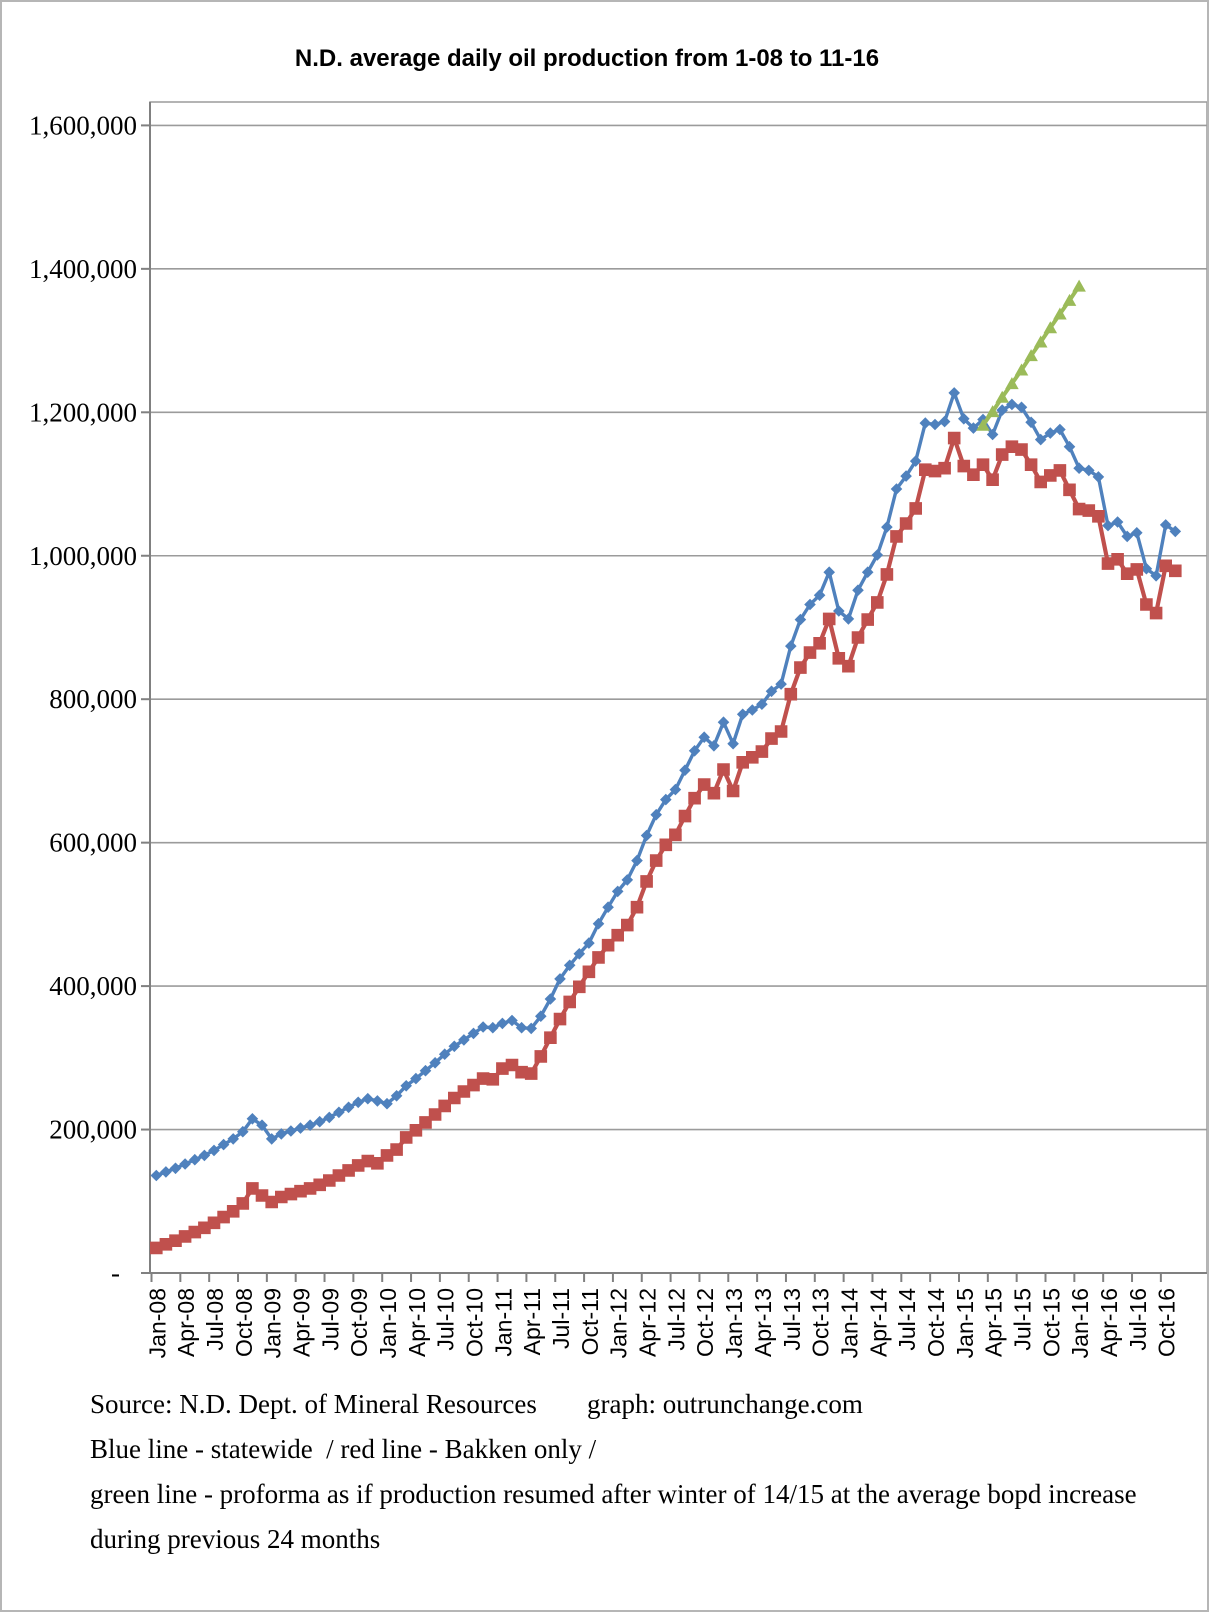 This screenshot has height=1612, width=1209. Describe the element at coordinates (676, 1319) in the screenshot. I see `x-tick-label: Jul-12` at that location.